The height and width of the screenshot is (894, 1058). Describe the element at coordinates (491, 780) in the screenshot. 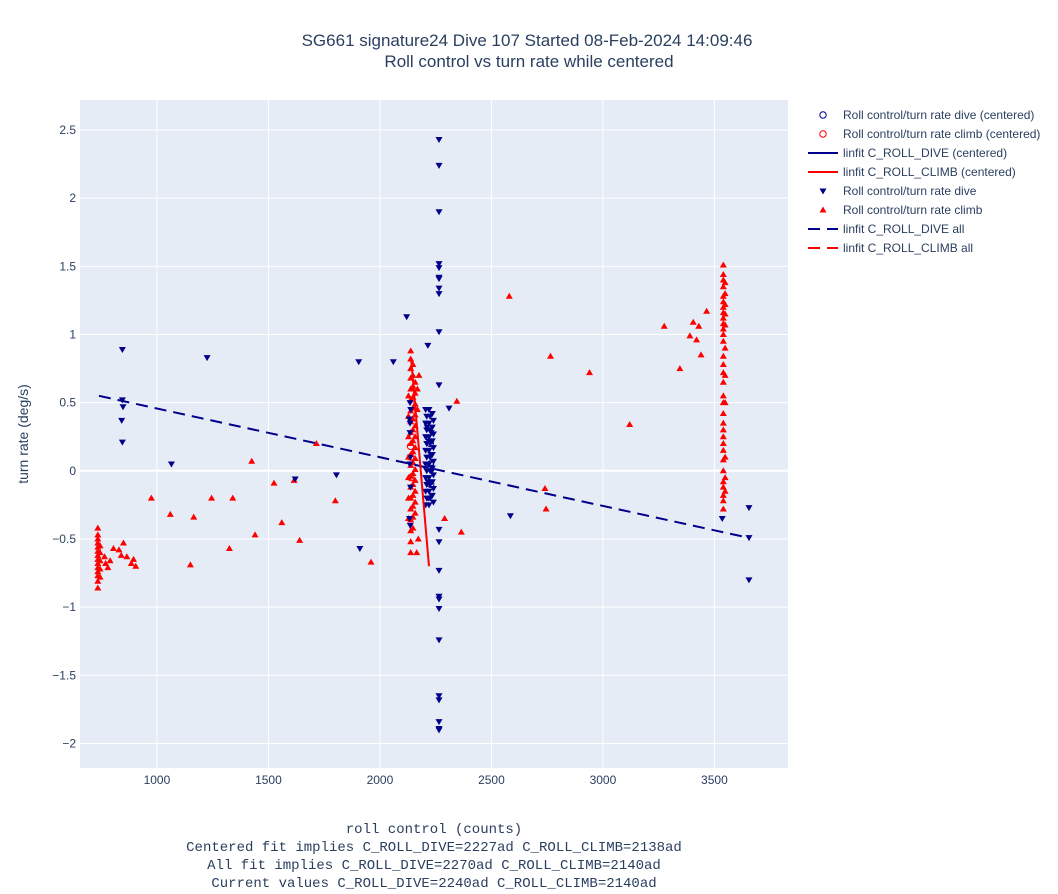

I see `x-tick-label: 2500` at that location.